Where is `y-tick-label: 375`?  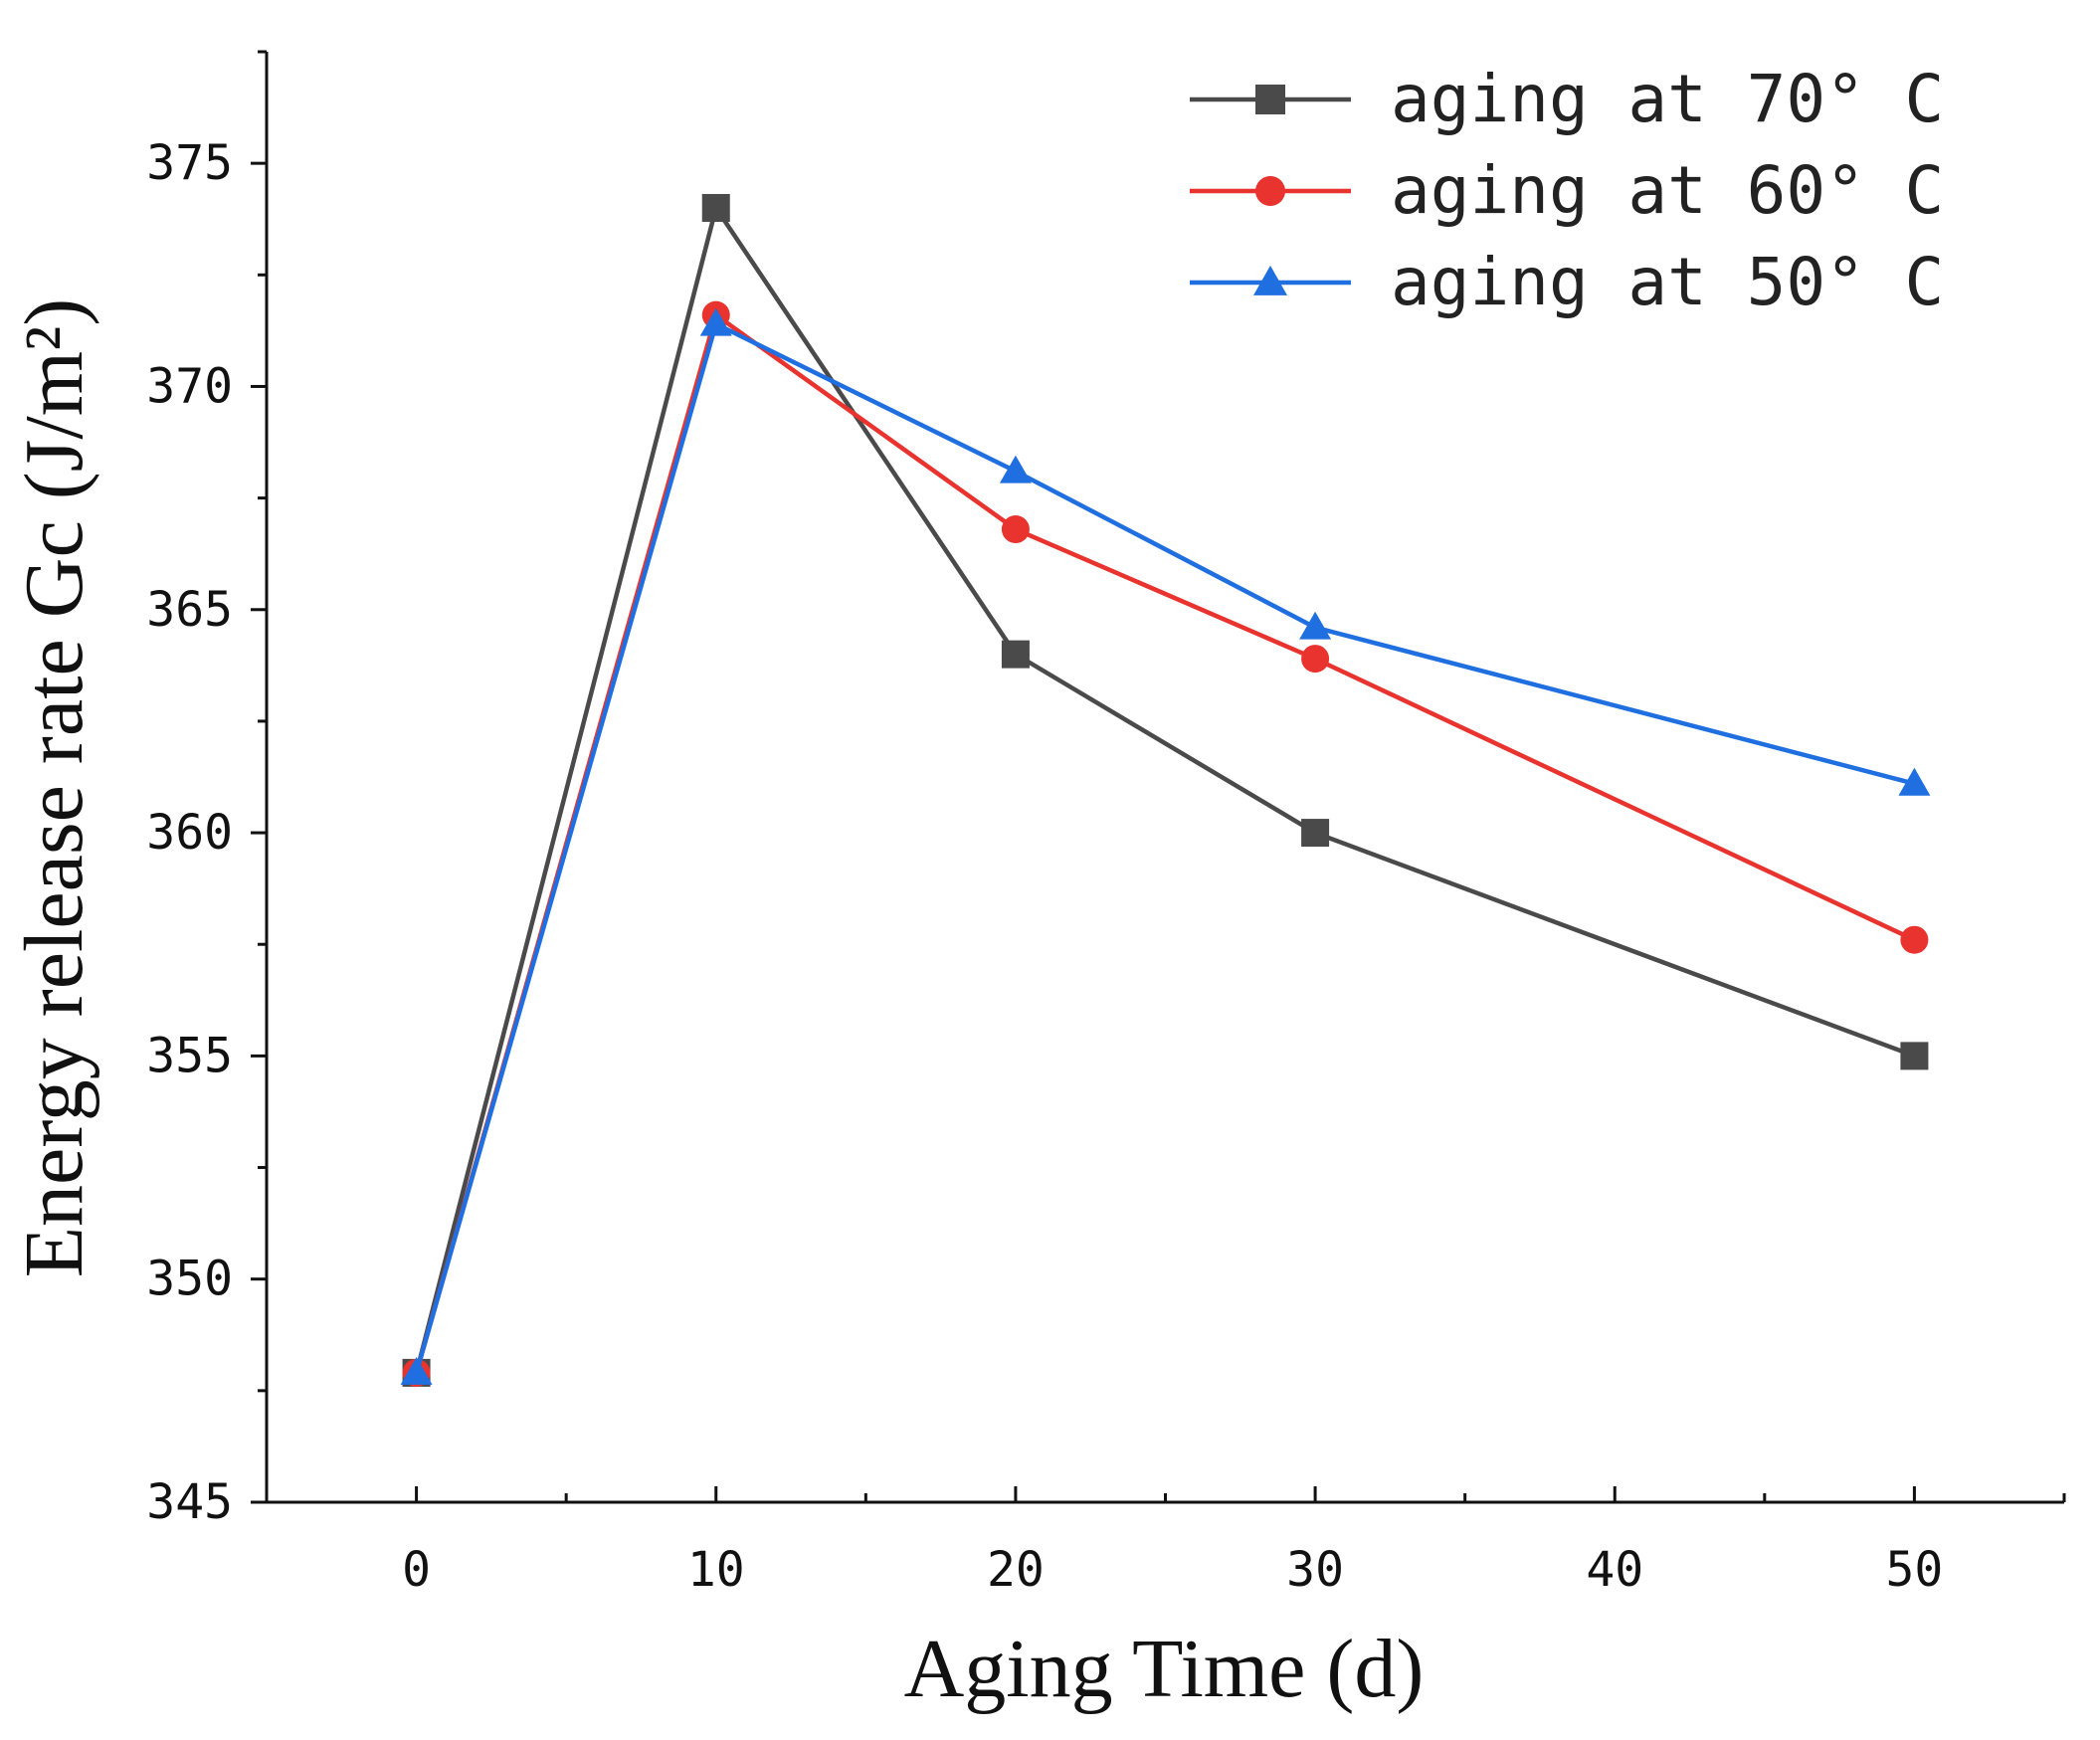
y-tick-label: 375 is located at coordinates (189, 163).